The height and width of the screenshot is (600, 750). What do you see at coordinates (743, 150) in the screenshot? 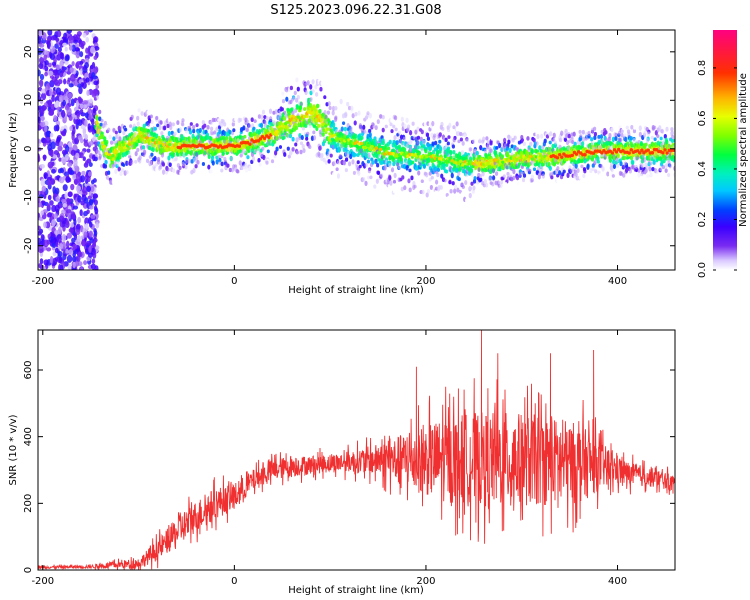
I see `colorbar-label: Normalized spectral amplitude` at bounding box center [743, 150].